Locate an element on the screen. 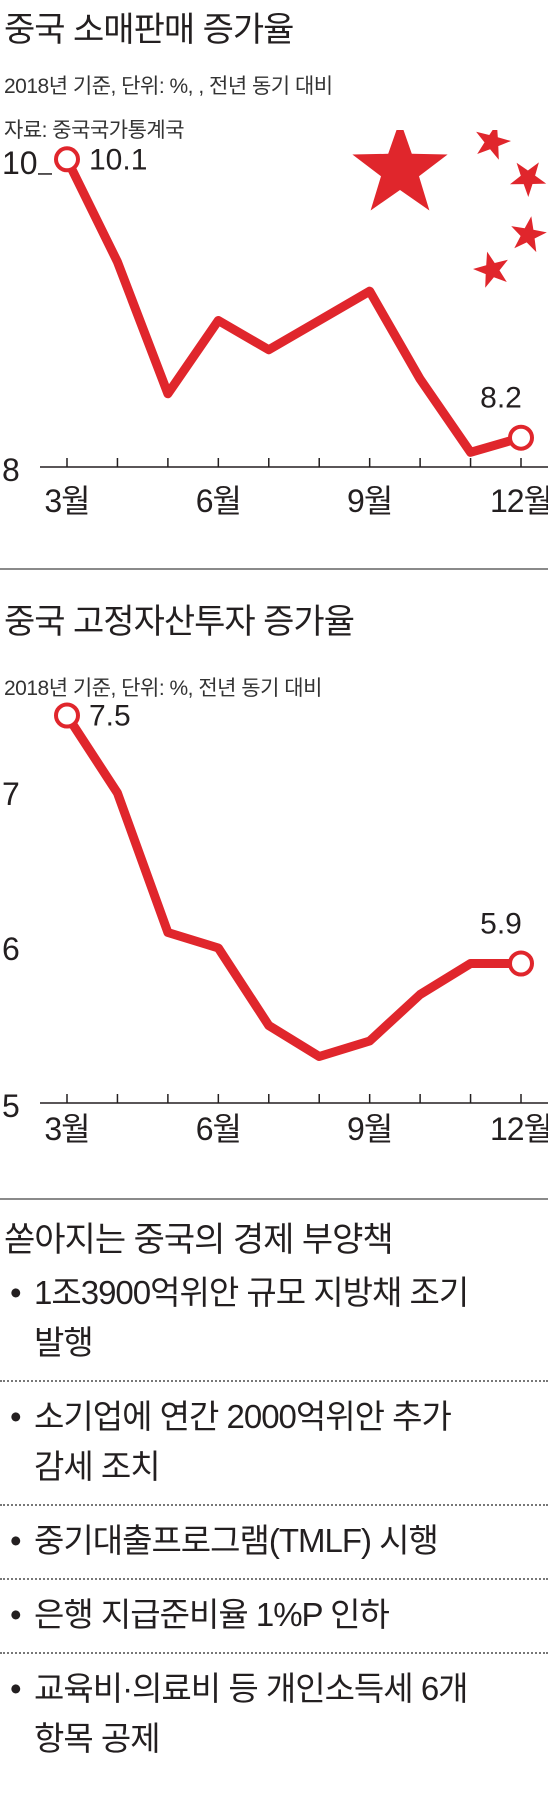 The image size is (548, 1800). chart1-subtitle: 2018년 기준, 단위: %, , 전년 동기 대비 is located at coordinates (168, 86).